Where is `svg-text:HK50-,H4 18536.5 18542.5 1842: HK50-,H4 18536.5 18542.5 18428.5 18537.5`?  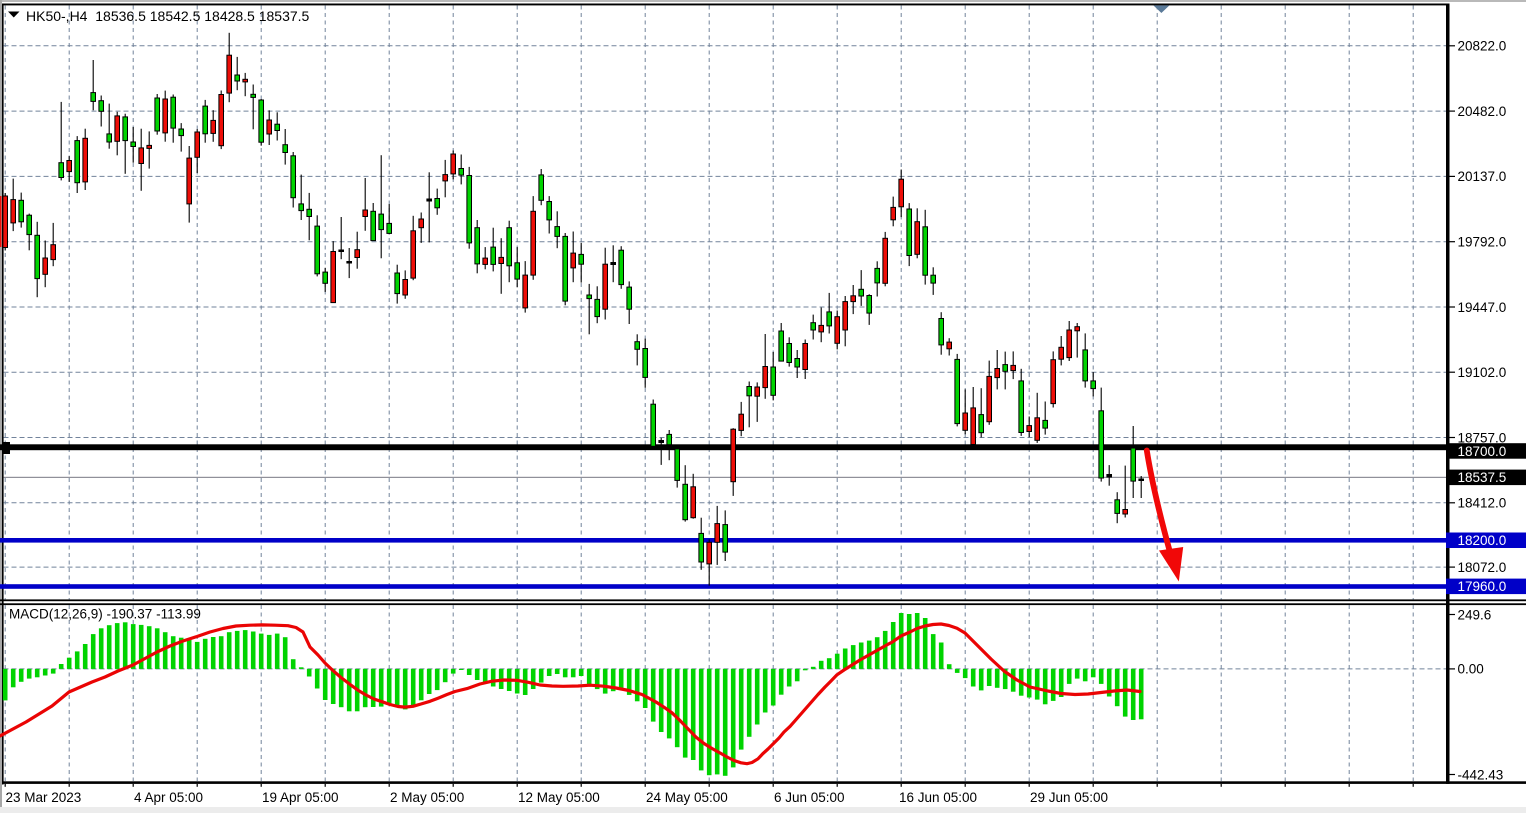
svg-text:HK50-,H4 18536.5 18542.5 1842: HK50-,H4 18536.5 18542.5 18428.5 18537.5 is located at coordinates (168, 16).